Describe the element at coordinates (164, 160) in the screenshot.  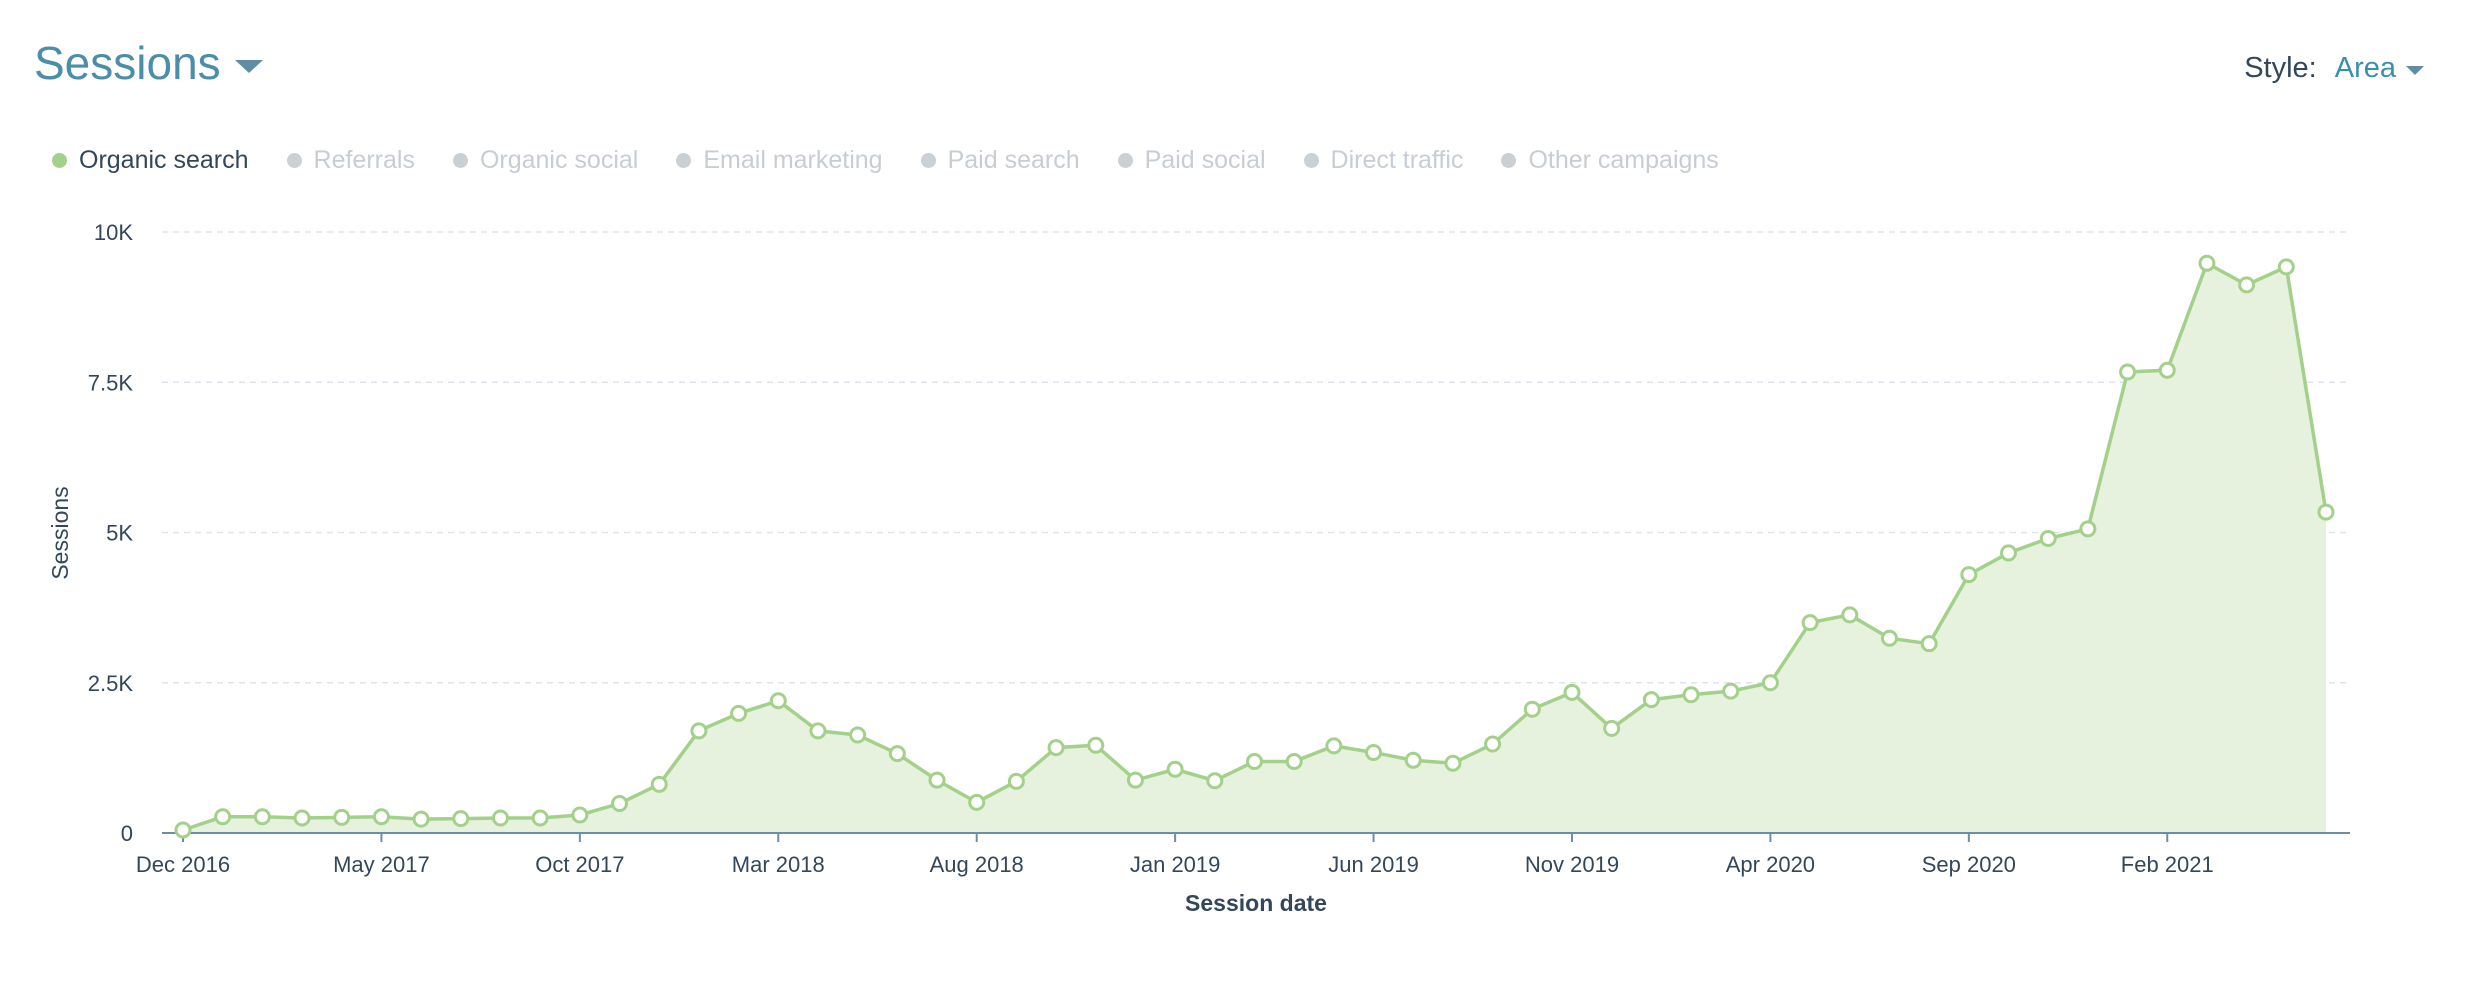
I see `legend-label: Organic search` at that location.